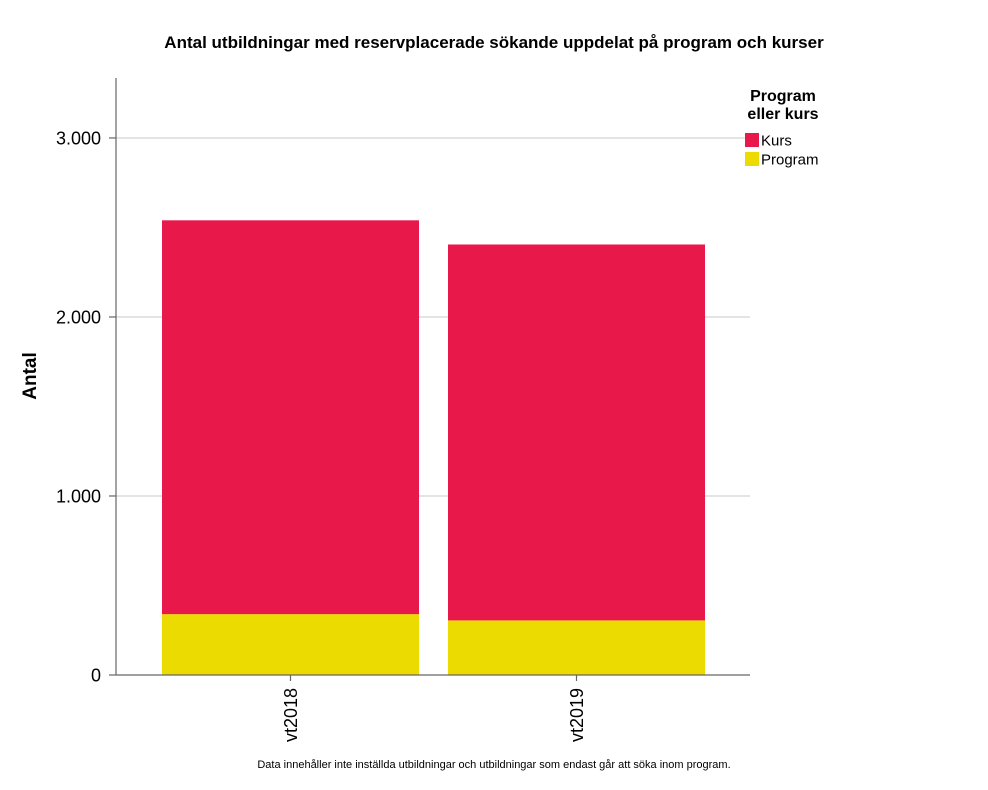 Image resolution: width=988 pixels, height=790 pixels. Describe the element at coordinates (783, 96) in the screenshot. I see `legend-title-line-1: Program` at that location.